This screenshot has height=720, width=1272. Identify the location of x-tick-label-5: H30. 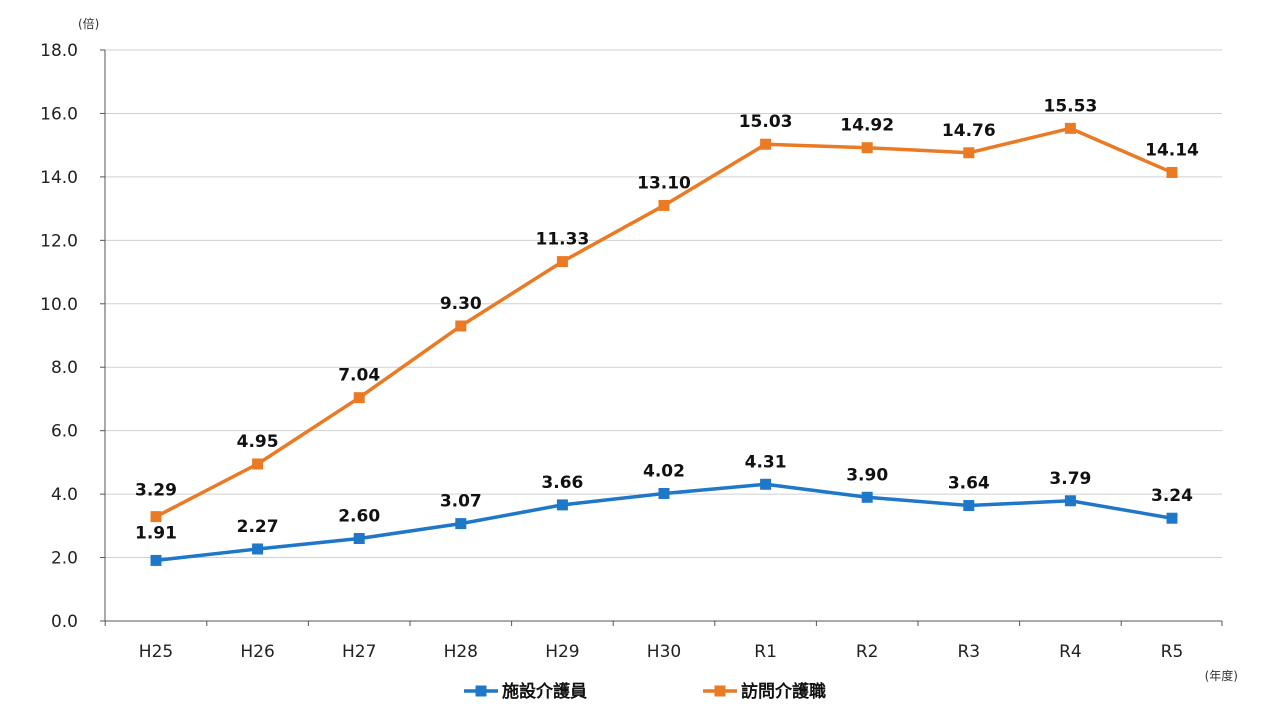
(664, 652).